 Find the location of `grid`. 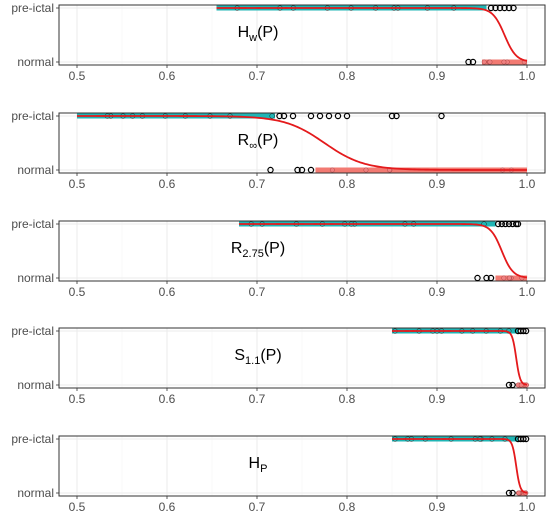

grid is located at coordinates (302, 466).